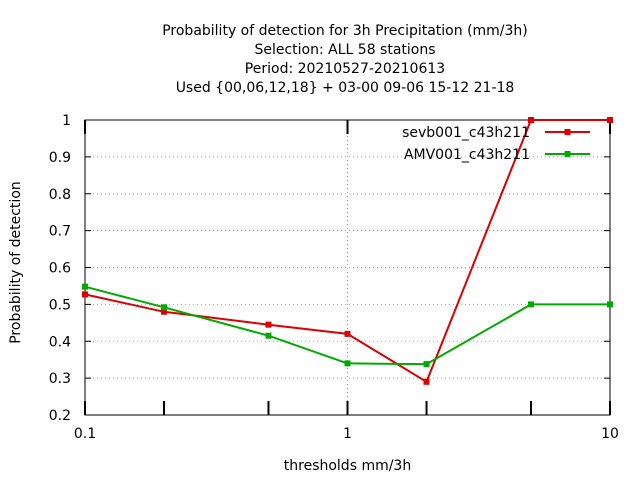 The width and height of the screenshot is (640, 480). Describe the element at coordinates (60, 232) in the screenshot. I see `y-tick-label: 0.7` at that location.